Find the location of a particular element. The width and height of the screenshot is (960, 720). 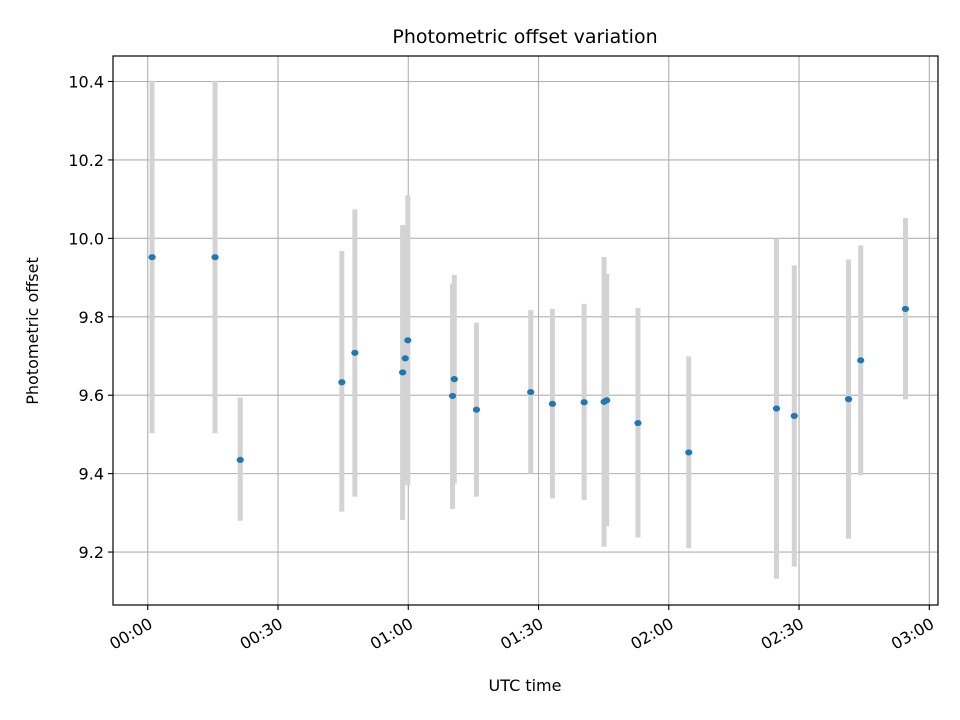

y-axis-title: Photometric offset is located at coordinates (32, 331).